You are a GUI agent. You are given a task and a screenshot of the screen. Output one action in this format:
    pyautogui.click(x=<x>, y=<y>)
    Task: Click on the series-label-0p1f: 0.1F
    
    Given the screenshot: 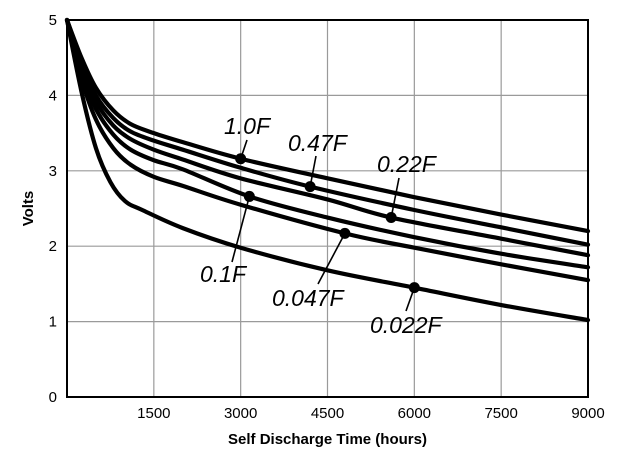 What is the action you would take?
    pyautogui.click(x=224, y=274)
    